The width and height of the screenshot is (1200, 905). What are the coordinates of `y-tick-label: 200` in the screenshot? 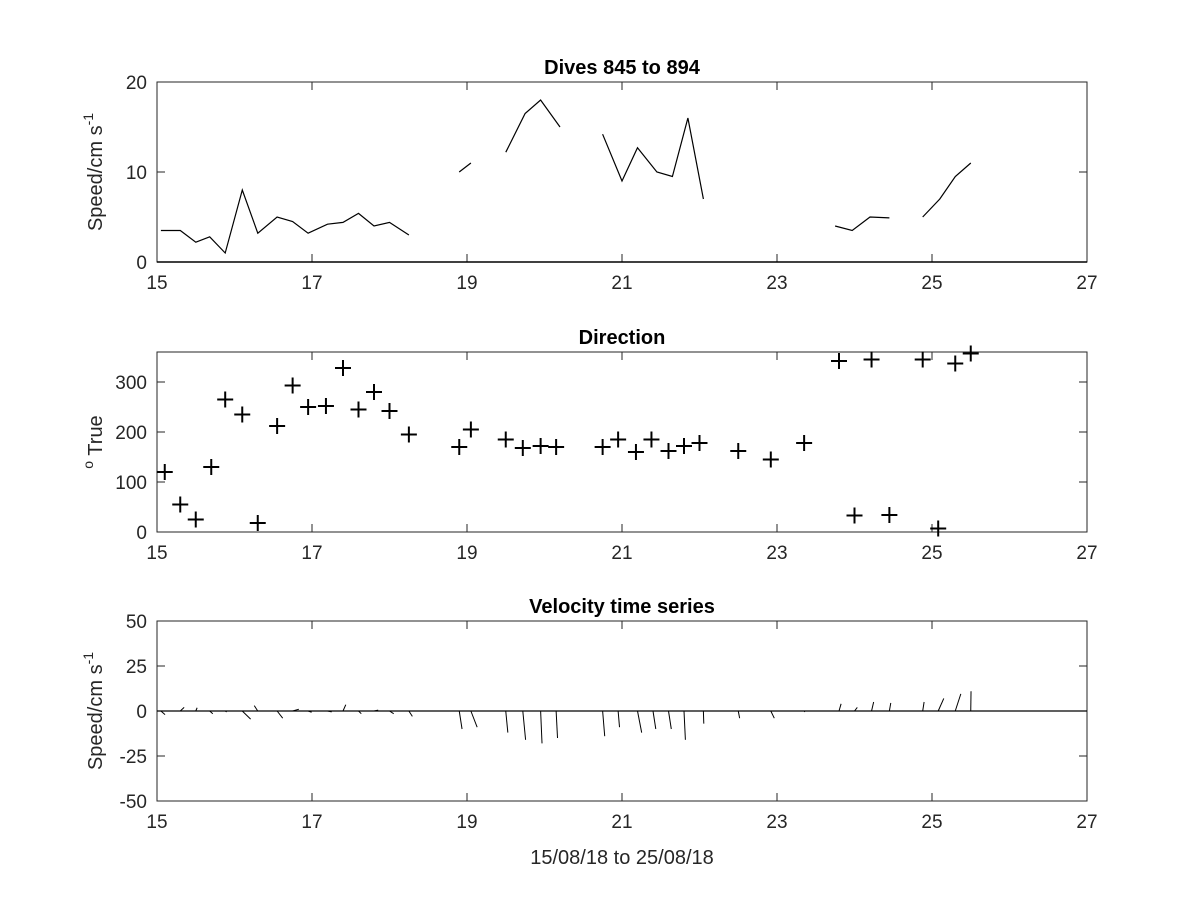 It's located at (131, 433).